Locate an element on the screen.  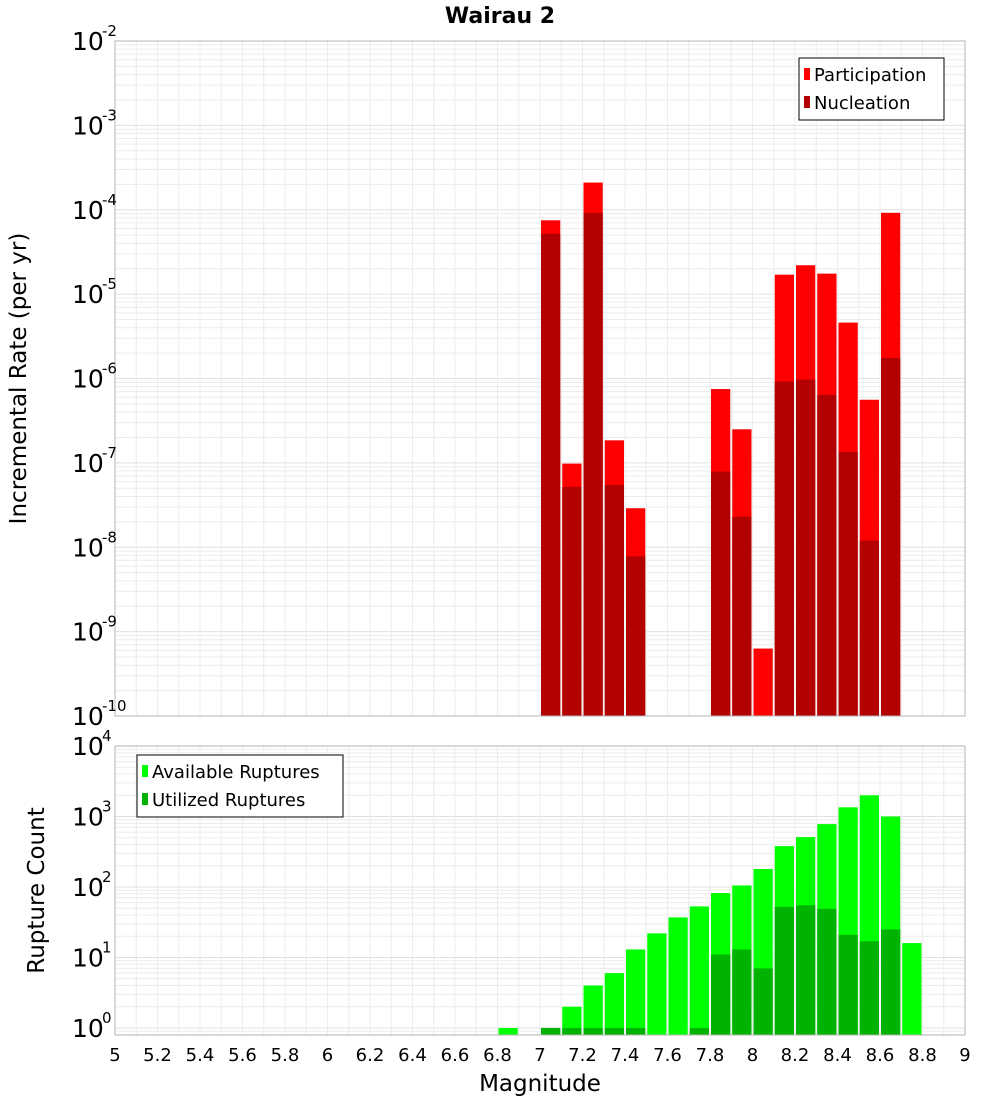
x-tick-label: 5.2 is located at coordinates (157, 1055).